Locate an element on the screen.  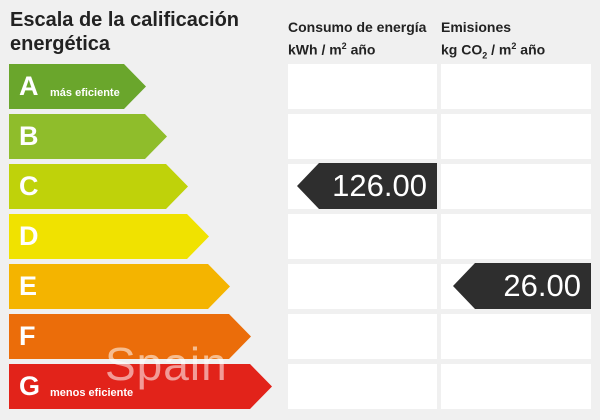
band-letter: E is located at coordinates (28, 286).